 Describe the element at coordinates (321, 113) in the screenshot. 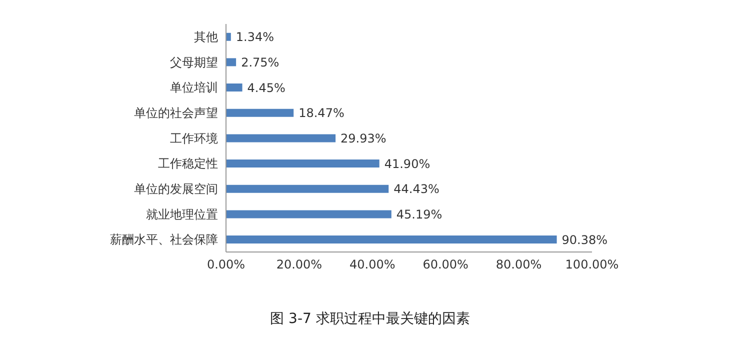

I see `data-label: 18.47%` at that location.